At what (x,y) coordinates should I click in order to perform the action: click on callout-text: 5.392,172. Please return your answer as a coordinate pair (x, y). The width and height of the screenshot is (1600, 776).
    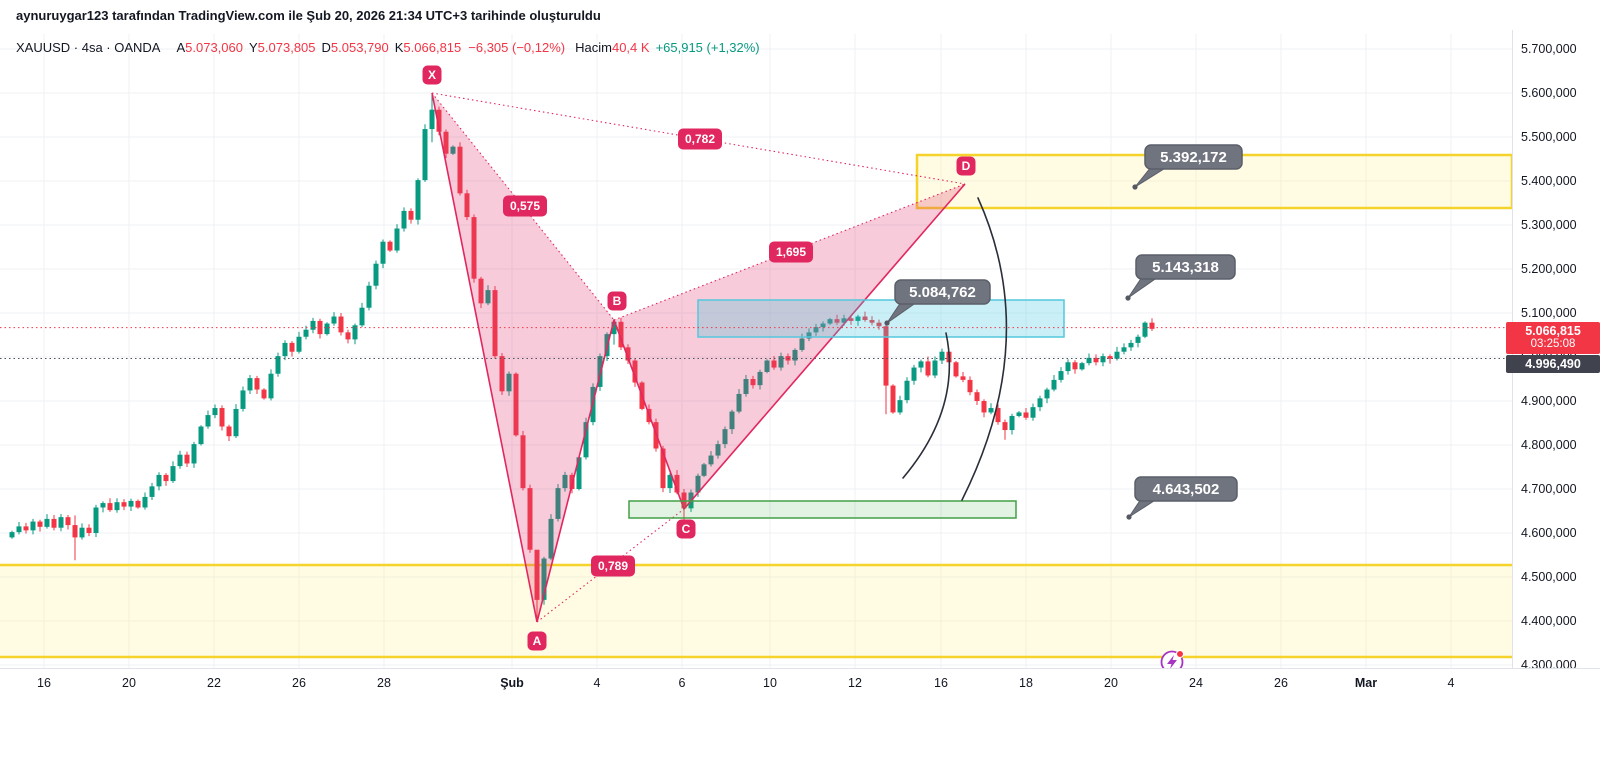
    Looking at the image, I should click on (1193, 157).